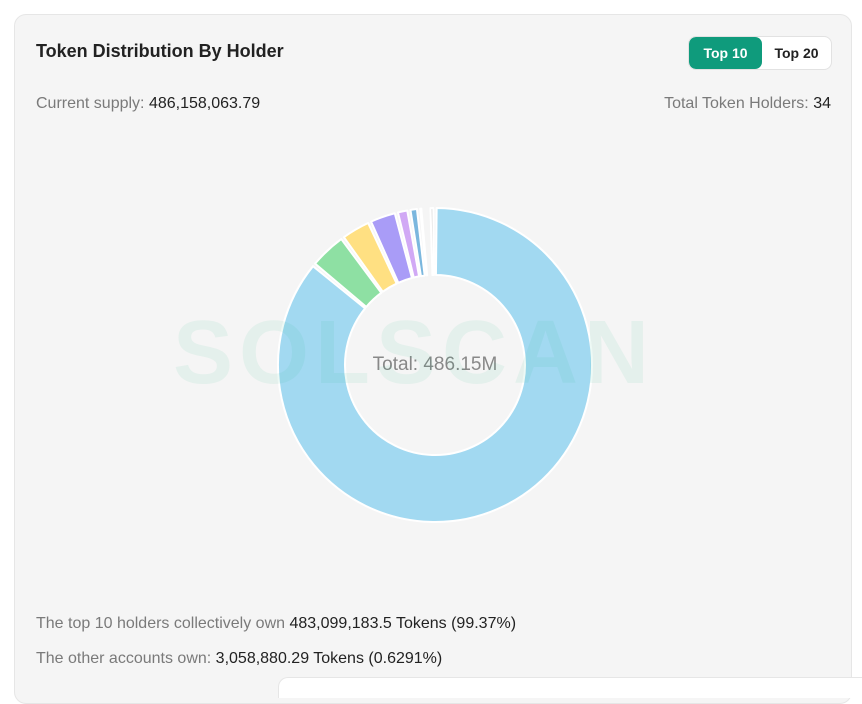  I want to click on top-10-tab: Top 10, so click(725, 53).